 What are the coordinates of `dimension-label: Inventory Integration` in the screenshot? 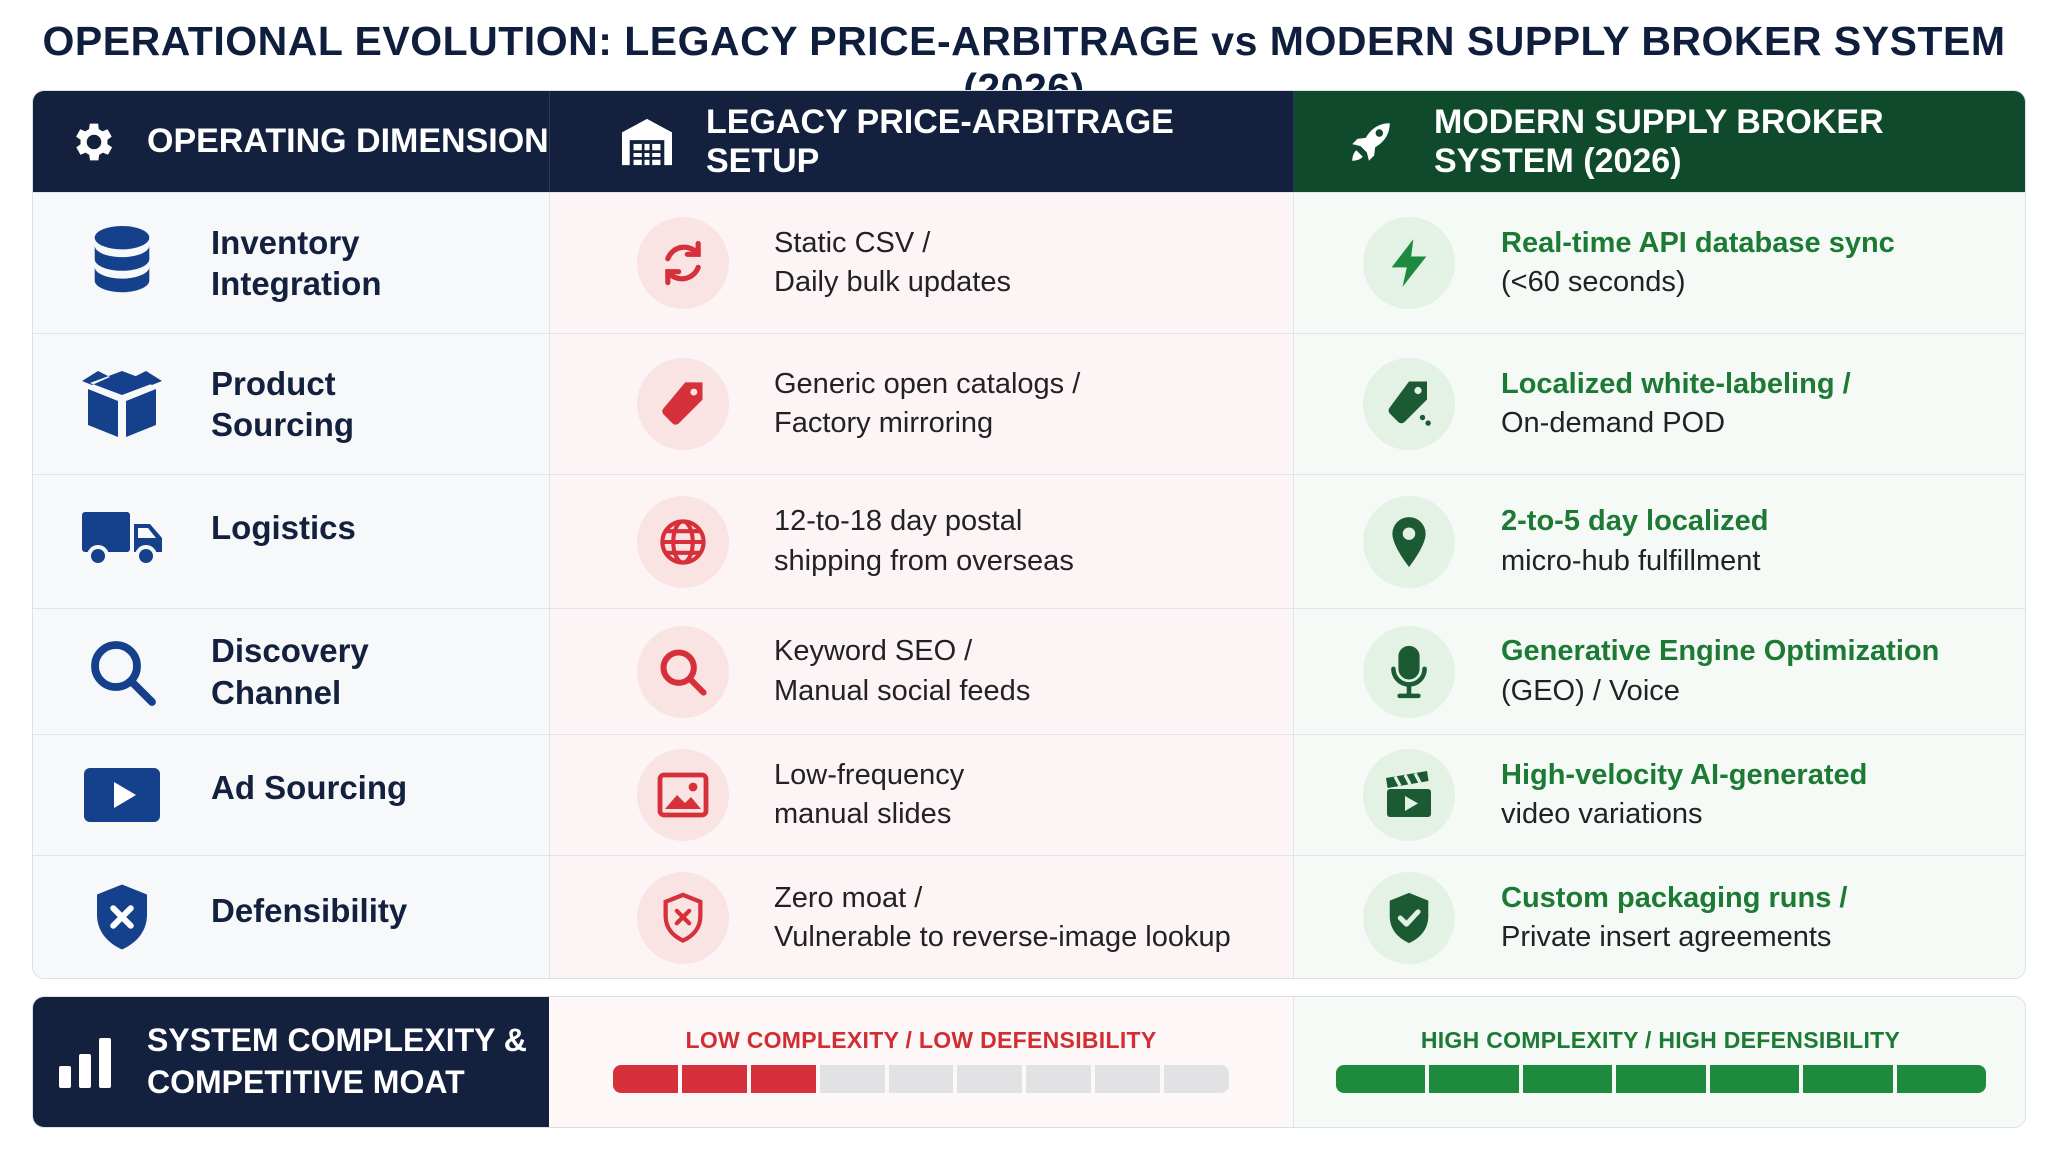 It's located at (296, 262).